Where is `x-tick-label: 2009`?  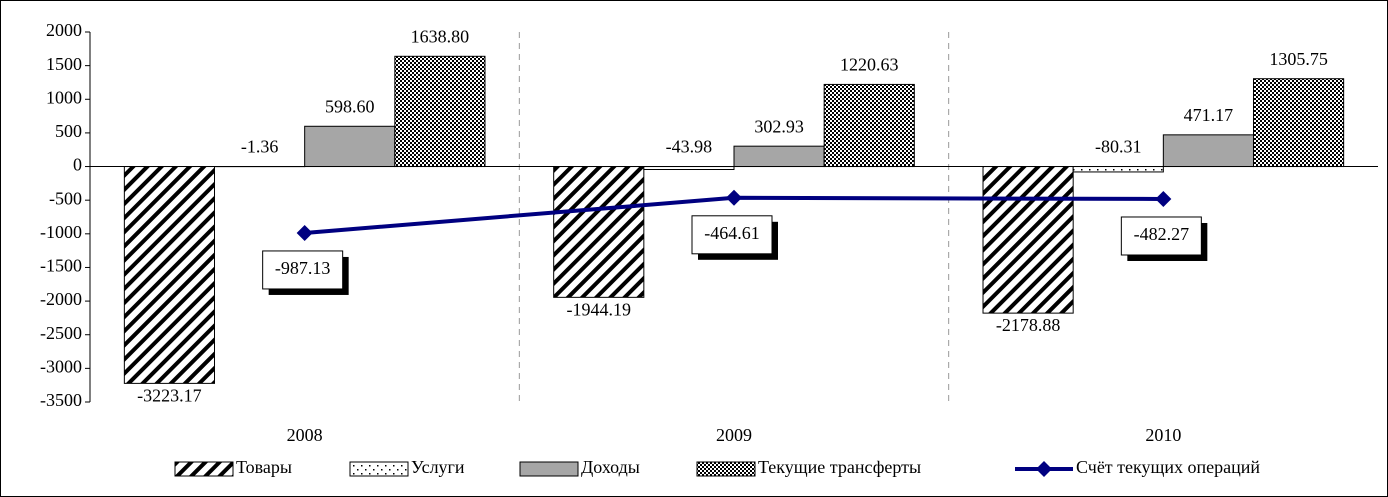 x-tick-label: 2009 is located at coordinates (734, 435).